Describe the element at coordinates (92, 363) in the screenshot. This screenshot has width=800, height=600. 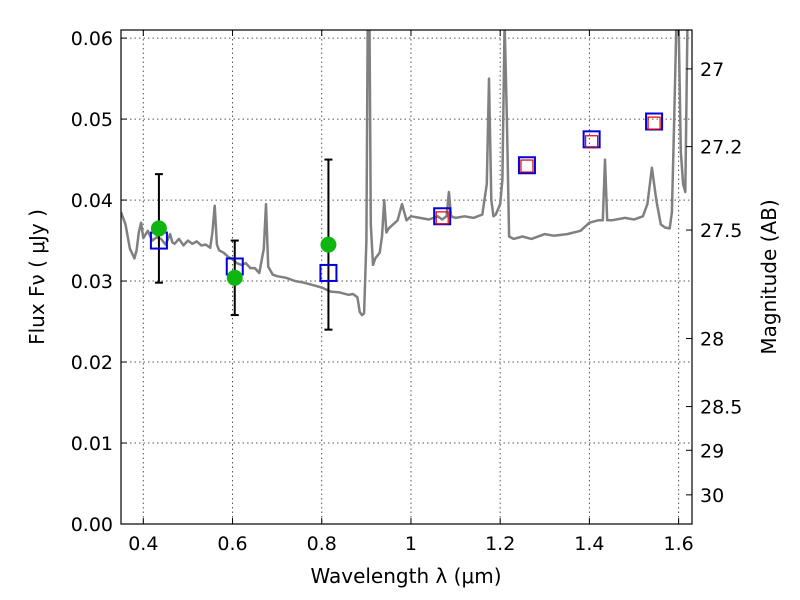
I see `y-tick-label: 0.02` at that location.